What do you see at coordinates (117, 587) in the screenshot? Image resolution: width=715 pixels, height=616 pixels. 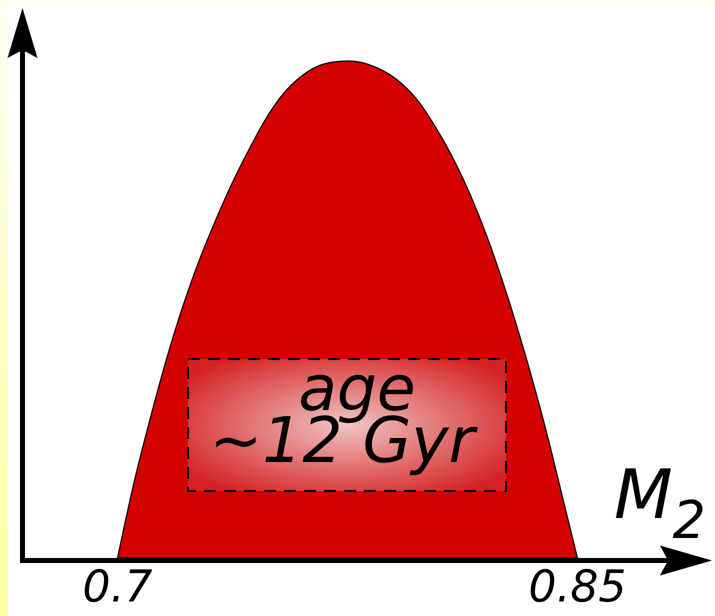 I see `x-tick-label: 0.7` at bounding box center [117, 587].